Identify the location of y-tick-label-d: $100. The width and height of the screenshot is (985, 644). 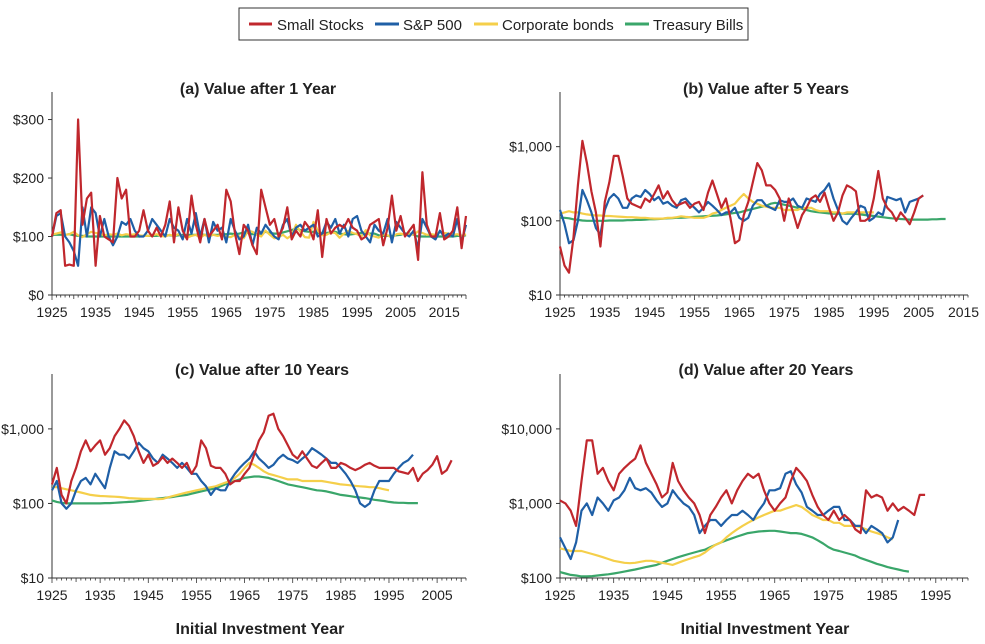
(536, 578).